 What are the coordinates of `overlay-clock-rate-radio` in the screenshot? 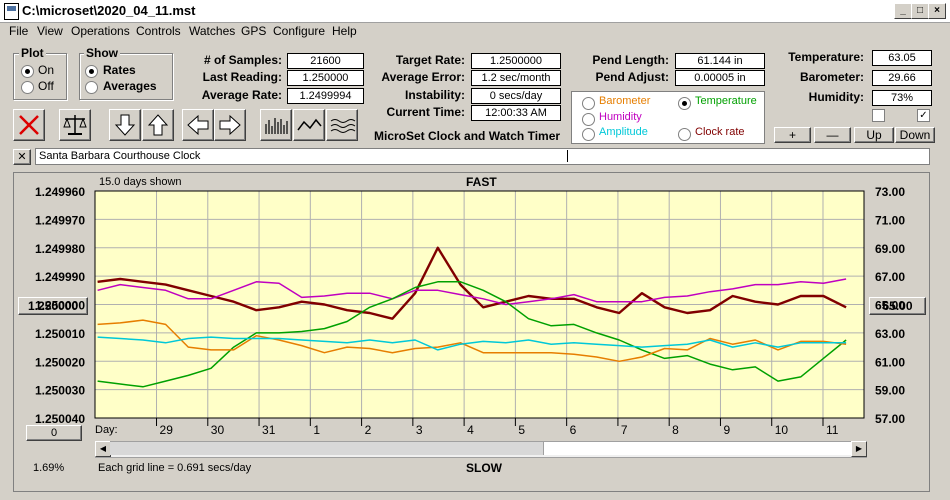 It's located at (684, 134).